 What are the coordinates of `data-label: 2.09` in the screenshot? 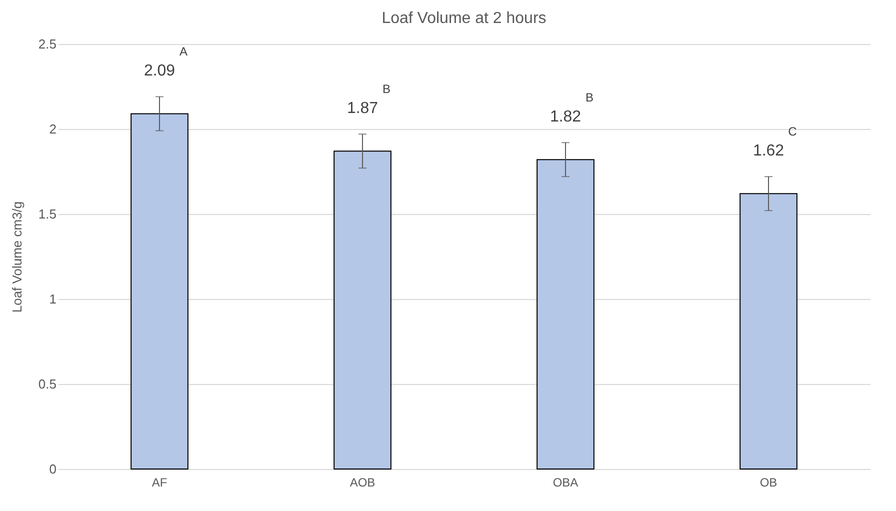 It's located at (160, 71).